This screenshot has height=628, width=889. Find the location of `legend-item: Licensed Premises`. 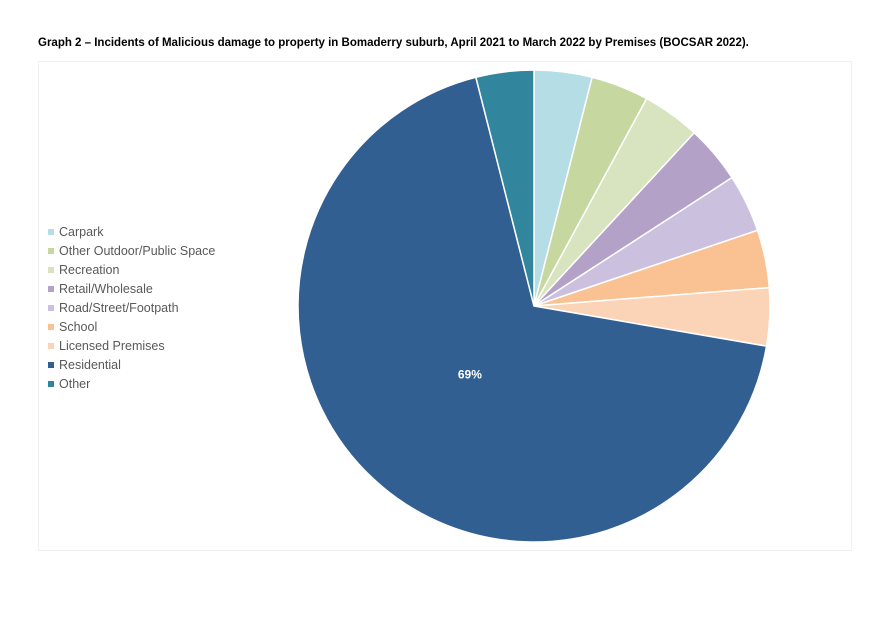

legend-item: Licensed Premises is located at coordinates (131, 345).